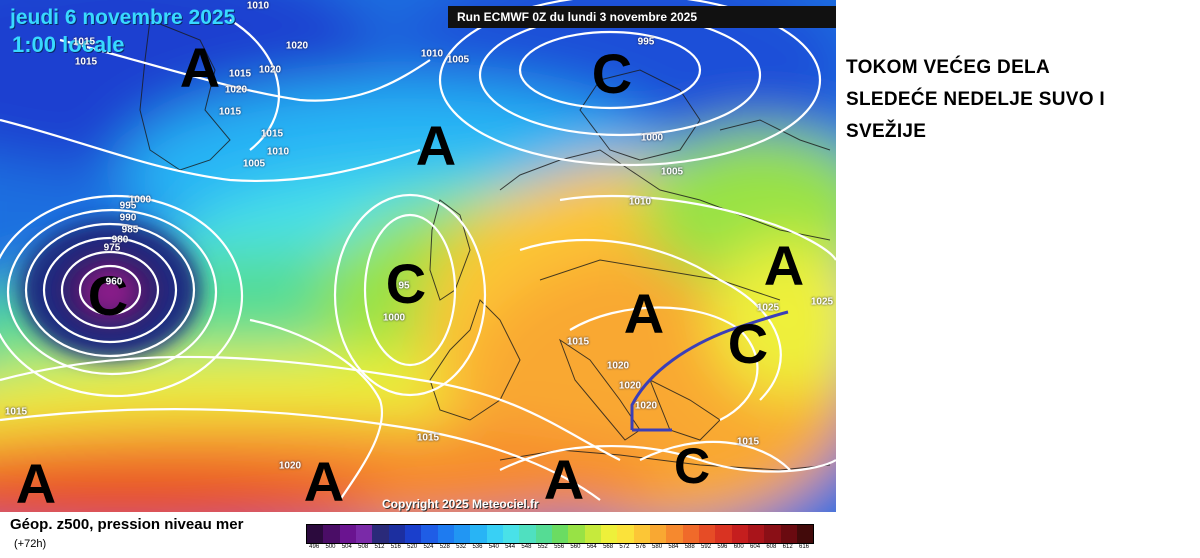  I want to click on color-scale-tick: 512, so click(379, 547).